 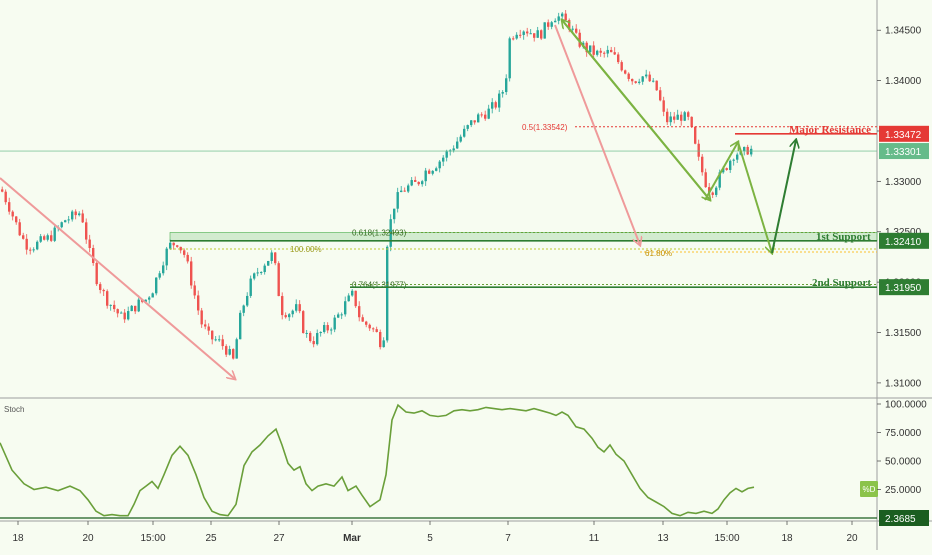 What do you see at coordinates (904, 240) in the screenshot?
I see `support1-price-tag-box` at bounding box center [904, 240].